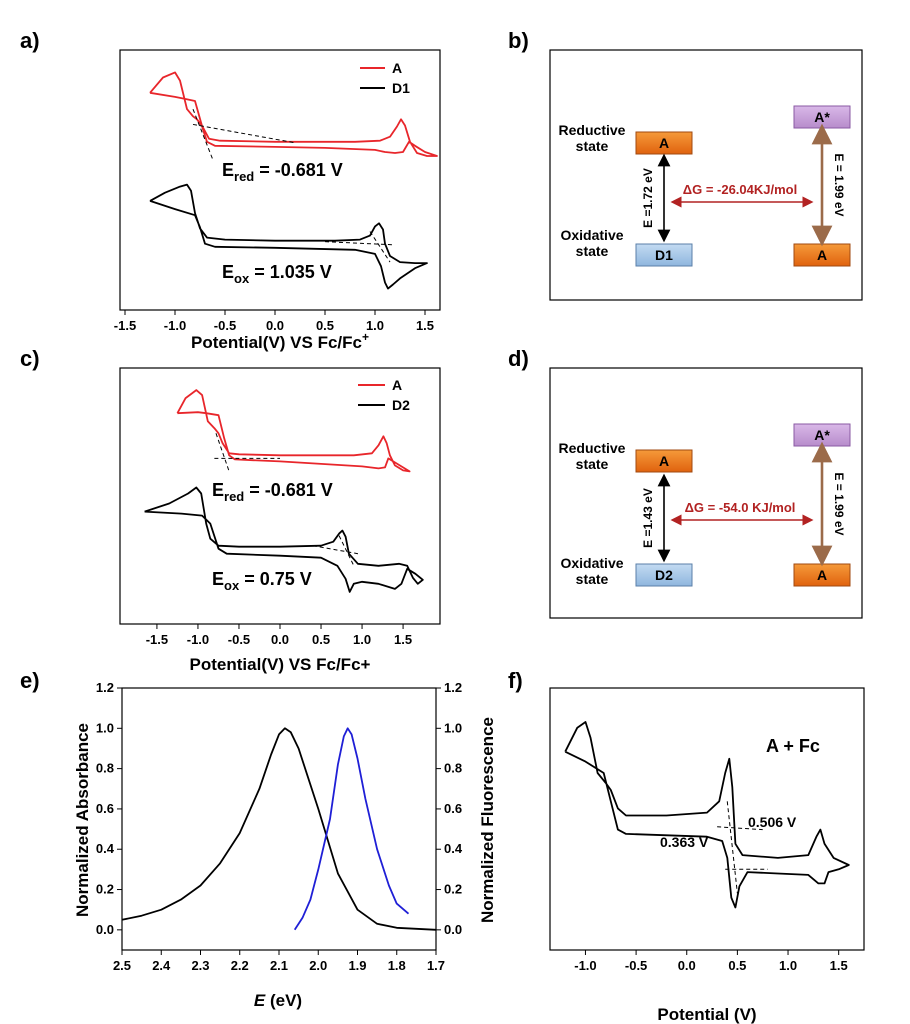  What do you see at coordinates (515, 680) in the screenshot?
I see `panel-label-f: f)` at bounding box center [515, 680].